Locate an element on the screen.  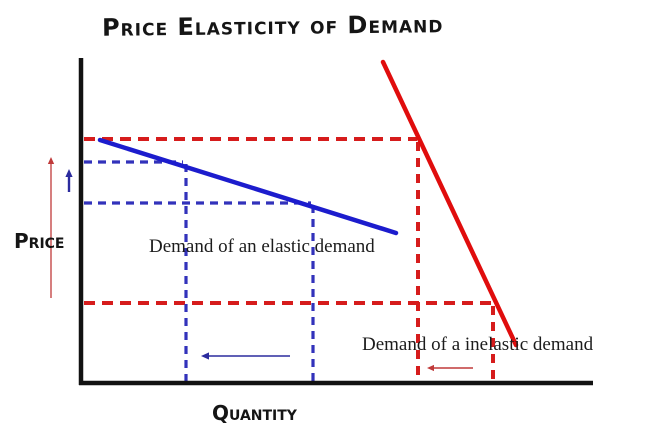
elastic-demand-label: Demand of an elastic demand is located at coordinates (262, 246).